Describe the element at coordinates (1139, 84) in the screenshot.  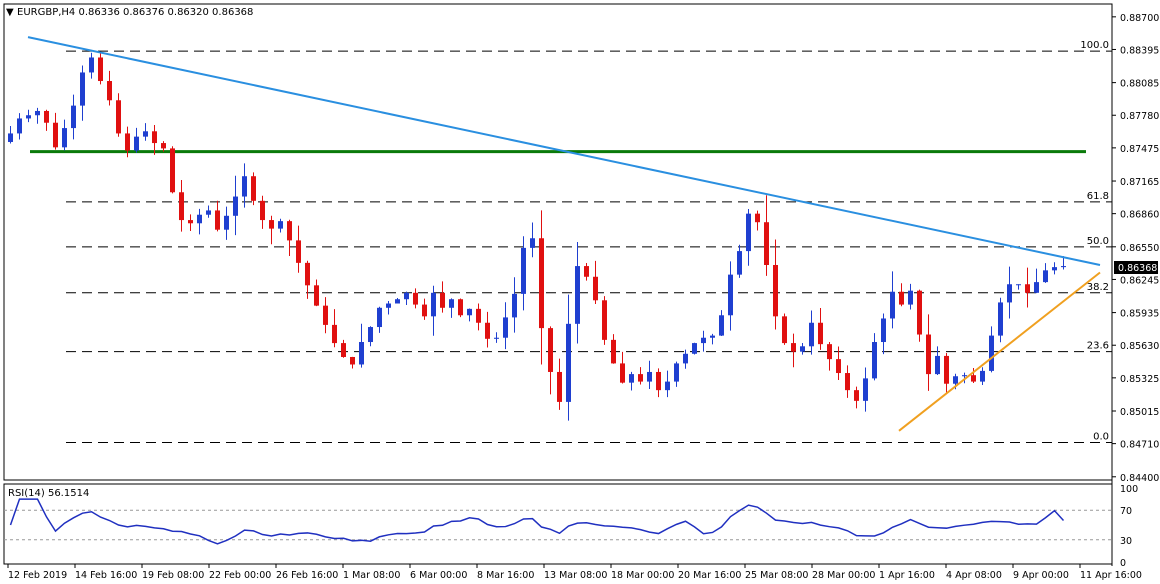
I see `price-tick-label: 0.88085` at that location.